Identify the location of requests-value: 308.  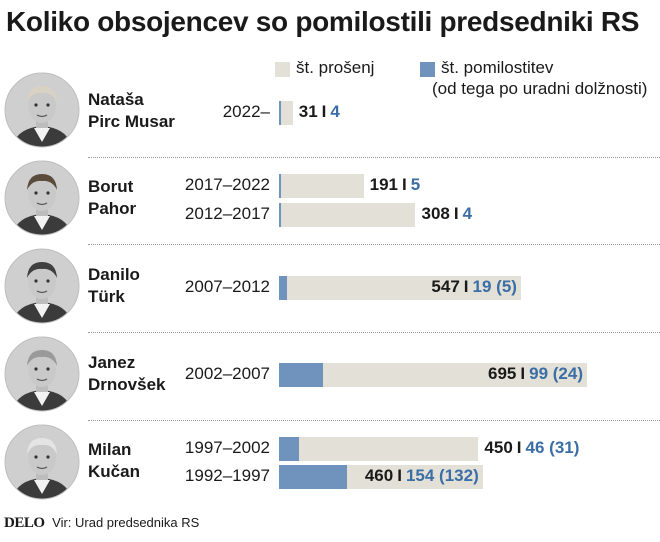
(435, 213).